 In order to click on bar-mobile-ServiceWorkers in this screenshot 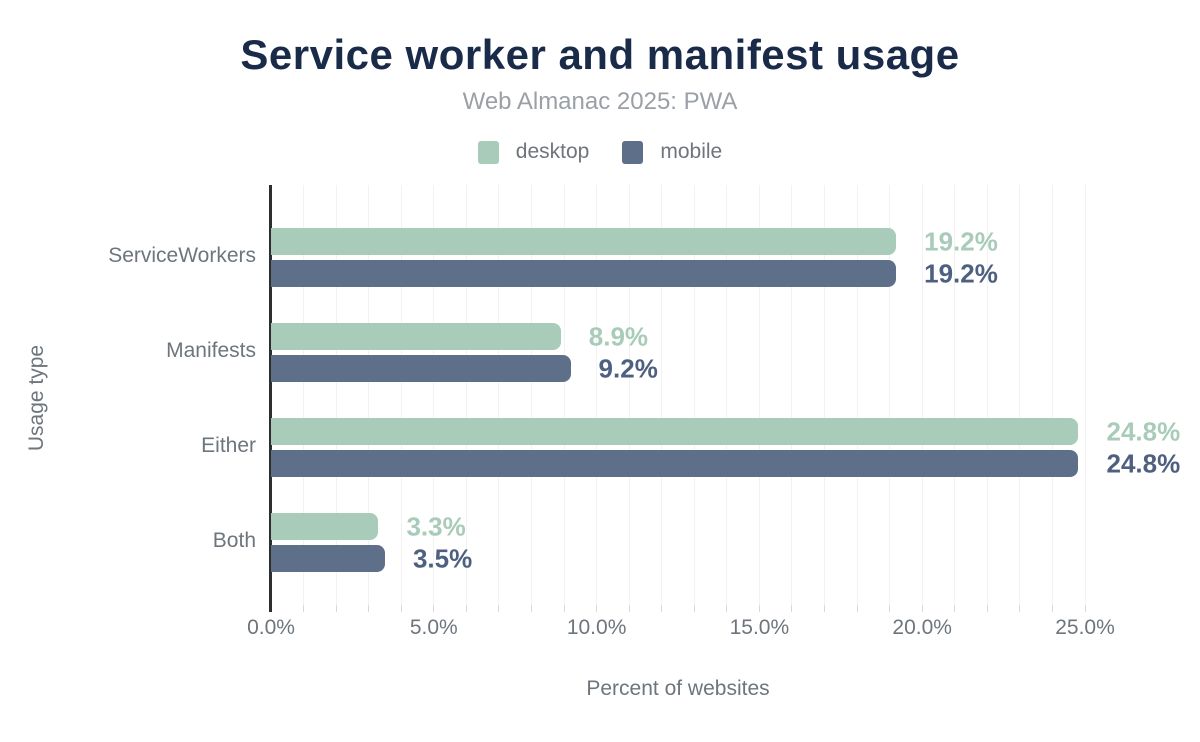, I will do `click(584, 273)`.